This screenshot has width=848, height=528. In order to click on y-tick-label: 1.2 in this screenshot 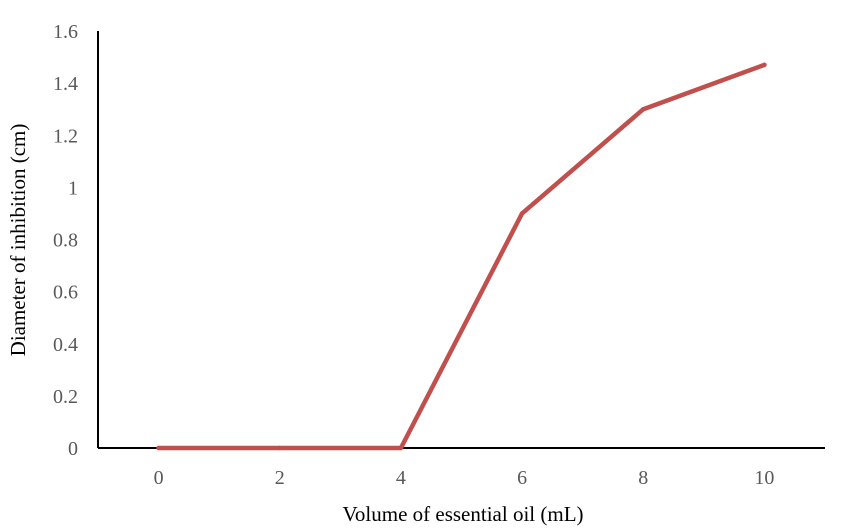, I will do `click(65, 136)`.